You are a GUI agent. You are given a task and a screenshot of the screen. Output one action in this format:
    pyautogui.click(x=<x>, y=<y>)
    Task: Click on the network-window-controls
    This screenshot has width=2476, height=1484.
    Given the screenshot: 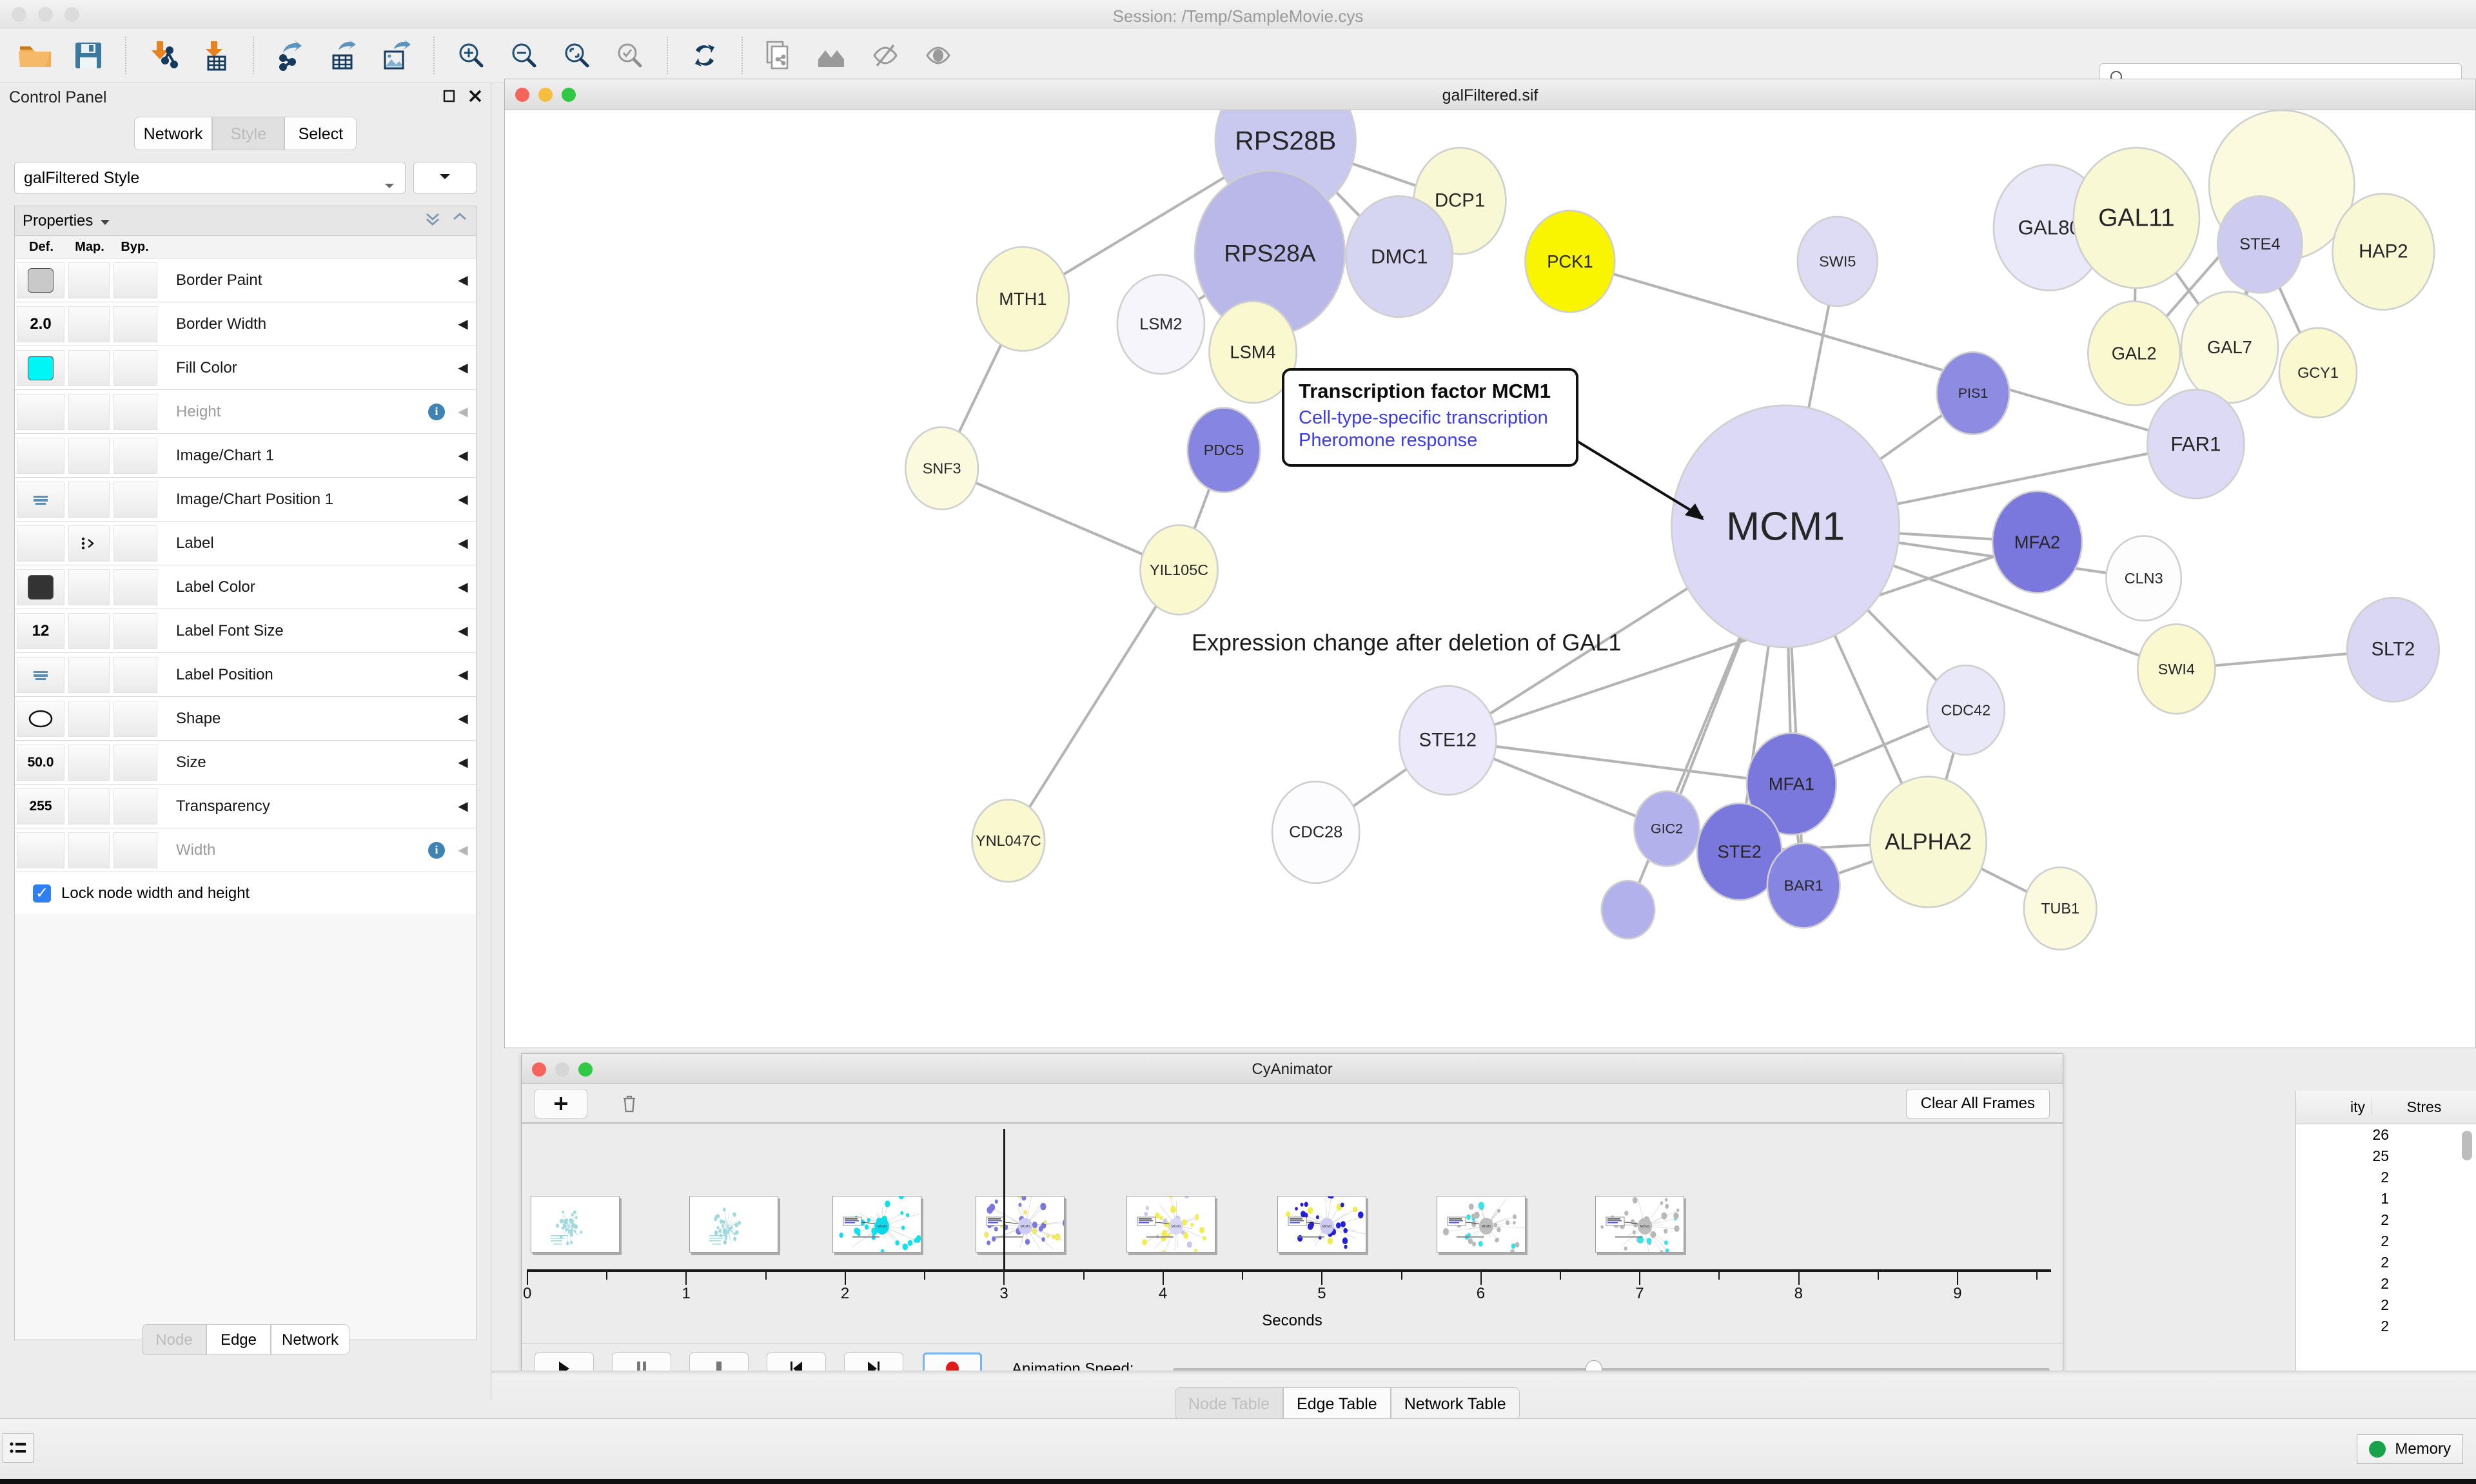 What is the action you would take?
    pyautogui.click(x=545, y=95)
    